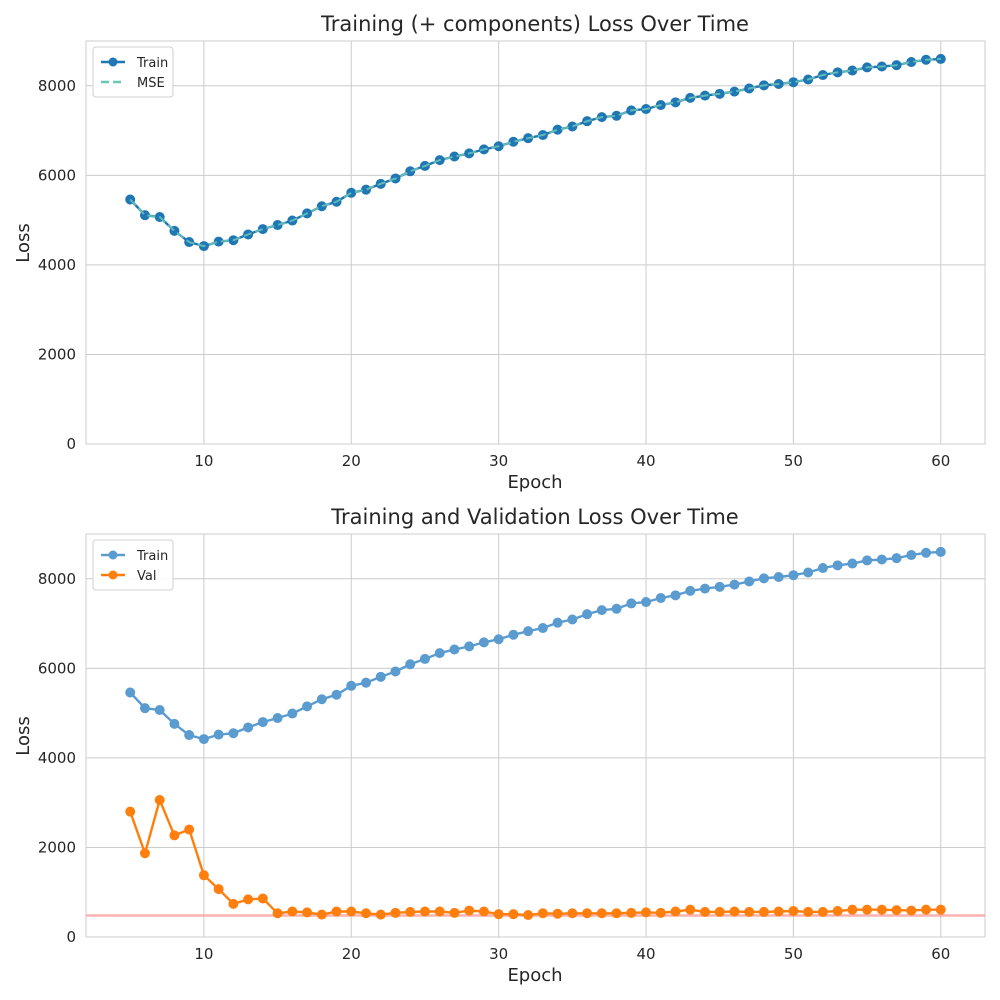 This screenshot has width=1000, height=1000. I want to click on y-tick-label: 0, so click(71, 937).